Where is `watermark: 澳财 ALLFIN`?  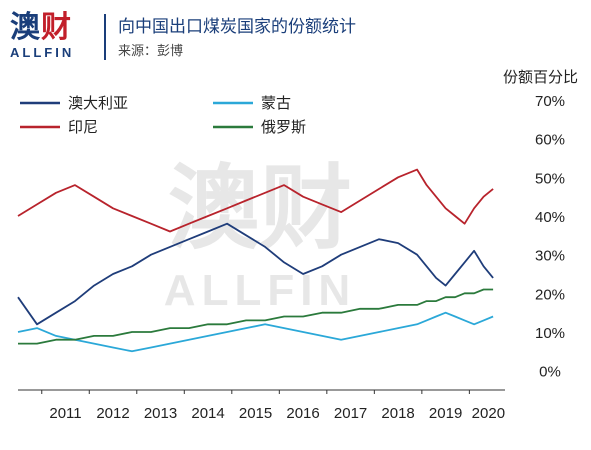 watermark: 澳财 ALLFIN is located at coordinates (260, 235).